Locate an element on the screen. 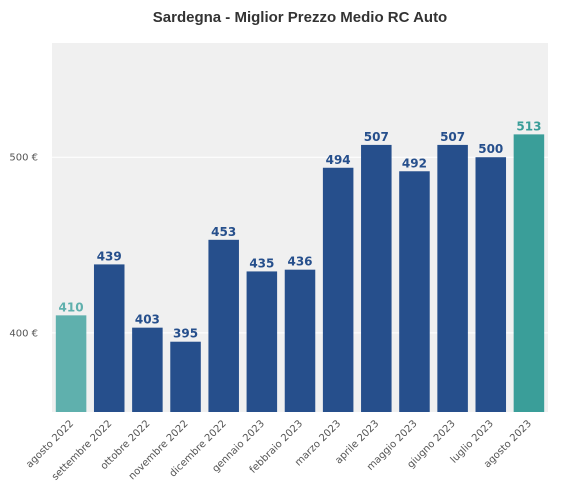 The height and width of the screenshot is (497, 563). data-label: 403 is located at coordinates (147, 320).